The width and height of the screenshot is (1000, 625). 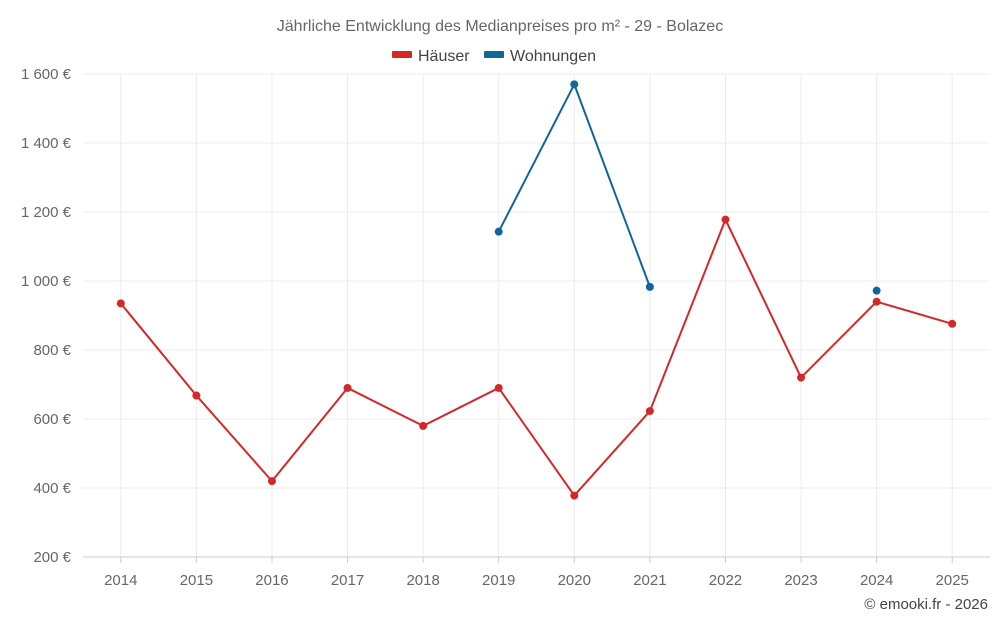 What do you see at coordinates (952, 580) in the screenshot?
I see `x-tick-label: 2025` at bounding box center [952, 580].